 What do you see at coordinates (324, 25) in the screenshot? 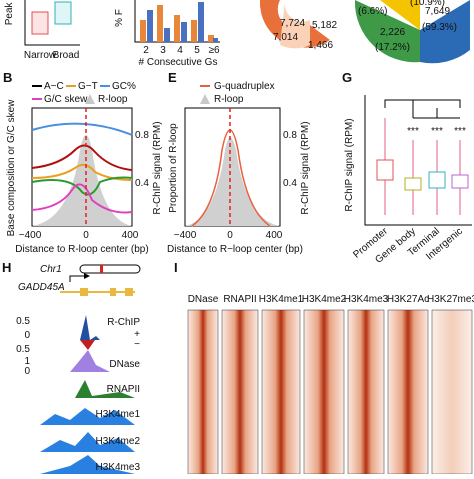
I see `label: 5,182` at bounding box center [324, 25].